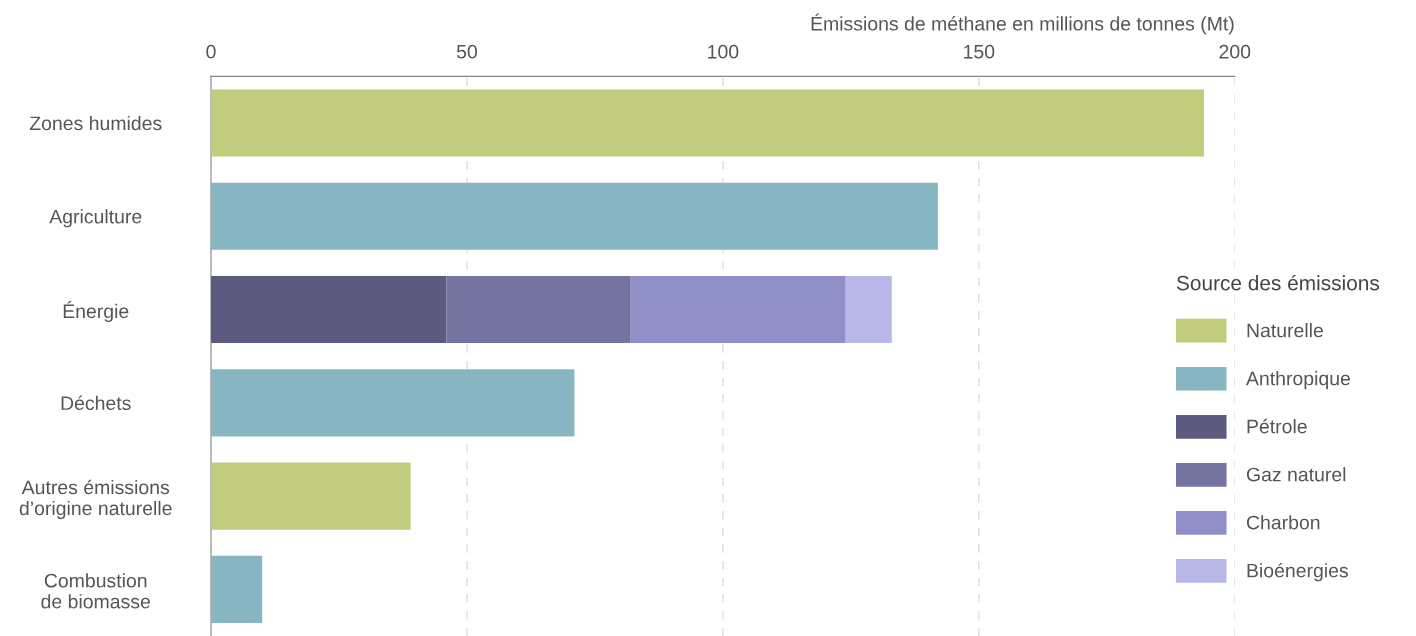 Image resolution: width=1416 pixels, height=636 pixels. I want to click on x-axis-title: Émissions de méthane en millions de tonnes (Mt), so click(1022, 24).